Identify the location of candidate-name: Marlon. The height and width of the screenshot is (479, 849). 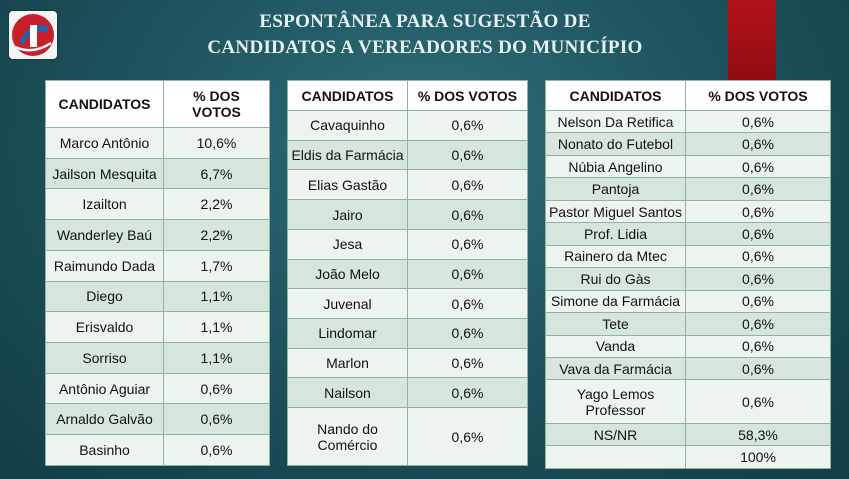
(347, 363).